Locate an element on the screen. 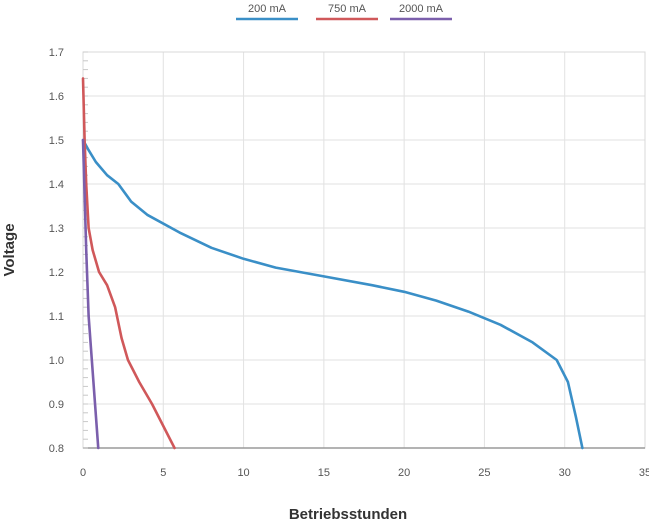 This screenshot has width=649, height=521. legend-label: 200 mA is located at coordinates (267, 9).